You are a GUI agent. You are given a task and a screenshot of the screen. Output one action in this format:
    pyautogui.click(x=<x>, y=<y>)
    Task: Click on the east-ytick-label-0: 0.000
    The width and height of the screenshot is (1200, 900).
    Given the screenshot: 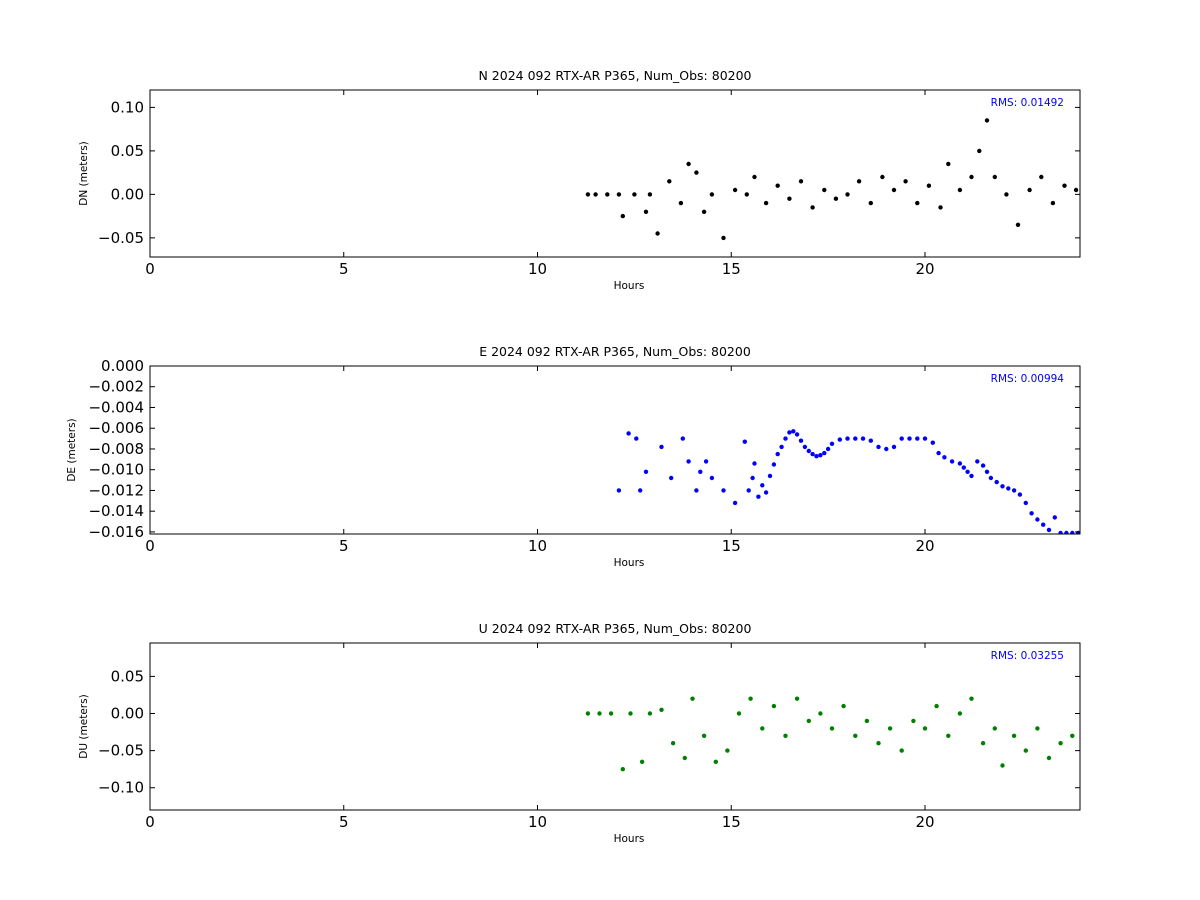 What is the action you would take?
    pyautogui.click(x=122, y=366)
    